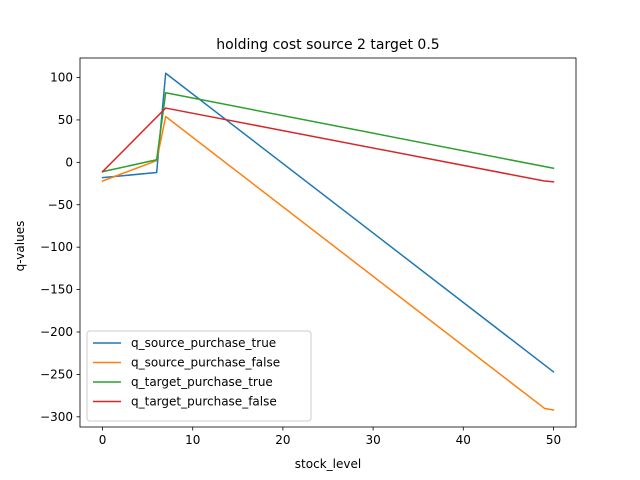 This screenshot has height=480, width=640. Describe the element at coordinates (56, 247) in the screenshot. I see `y-tick-label: −100` at that location.